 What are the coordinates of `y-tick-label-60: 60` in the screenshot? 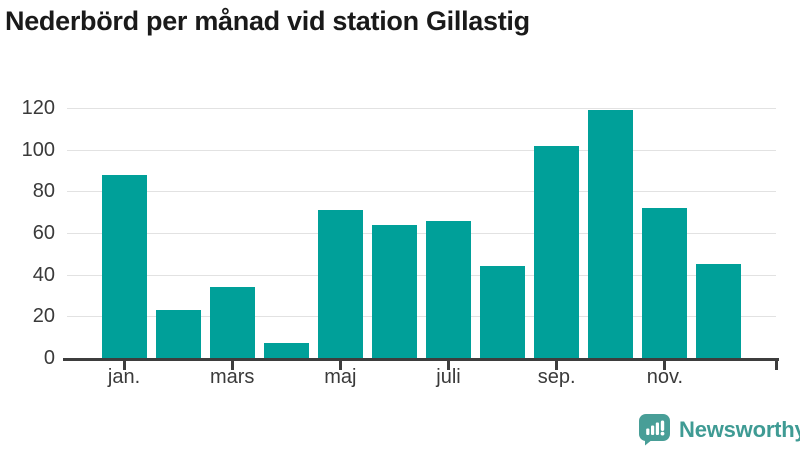 It's located at (43, 233).